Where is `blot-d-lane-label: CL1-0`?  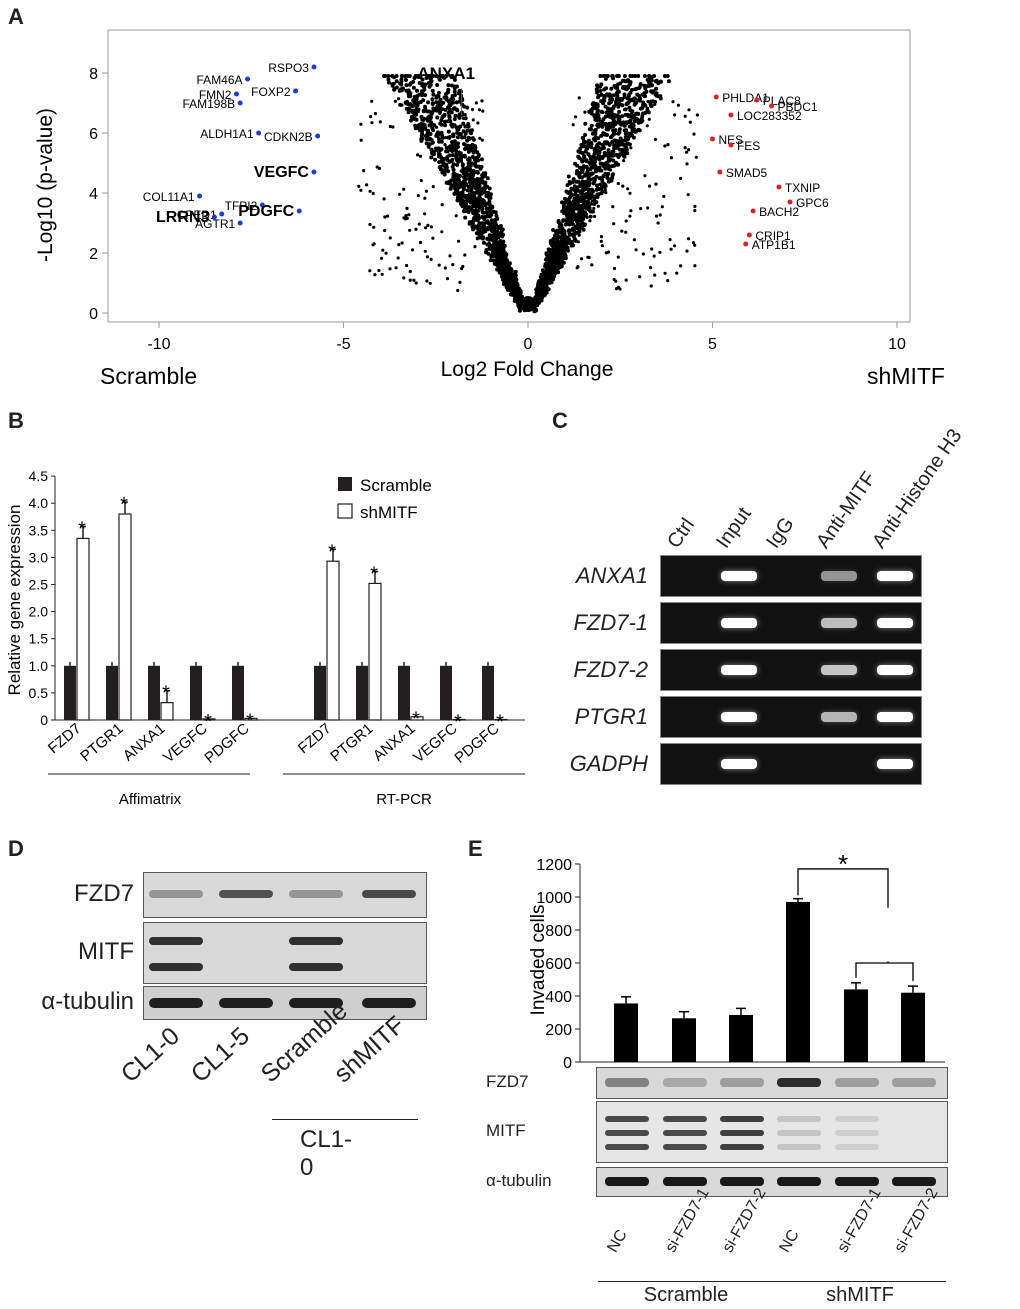 blot-d-lane-label: CL1-0 is located at coordinates (150, 1055).